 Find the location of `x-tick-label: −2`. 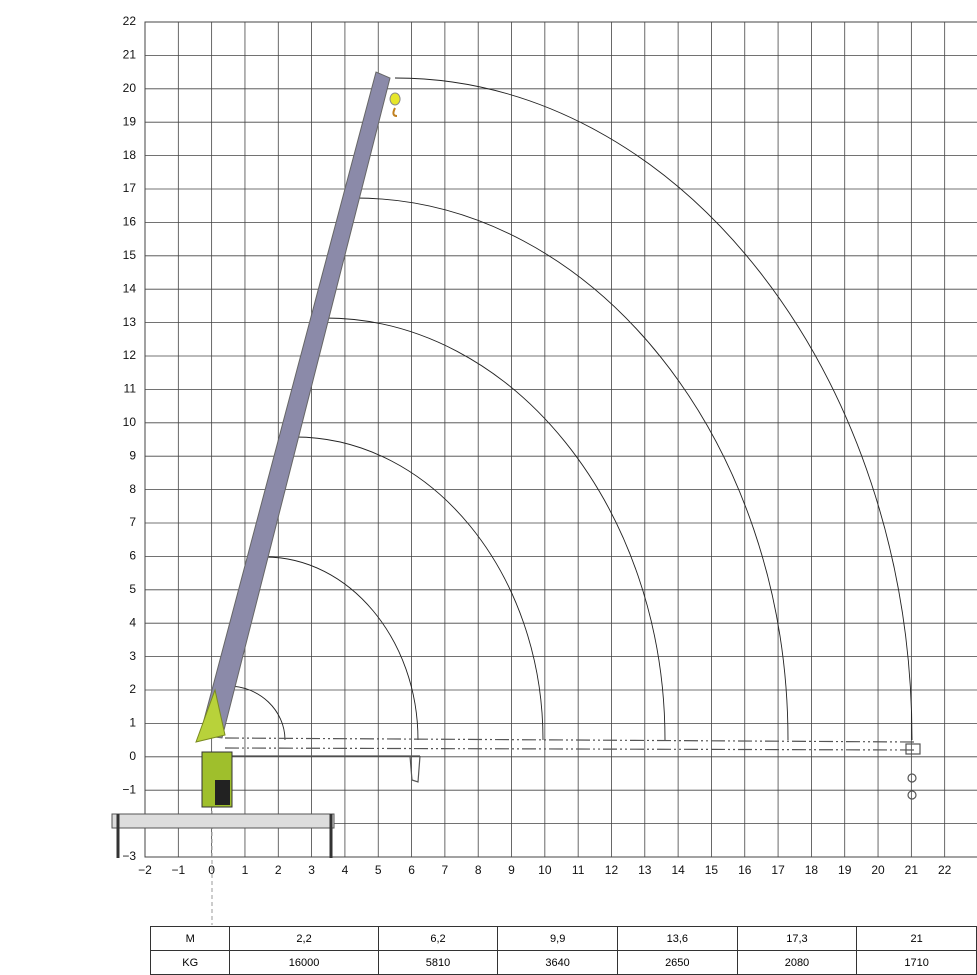

x-tick-label: −2 is located at coordinates (145, 870).